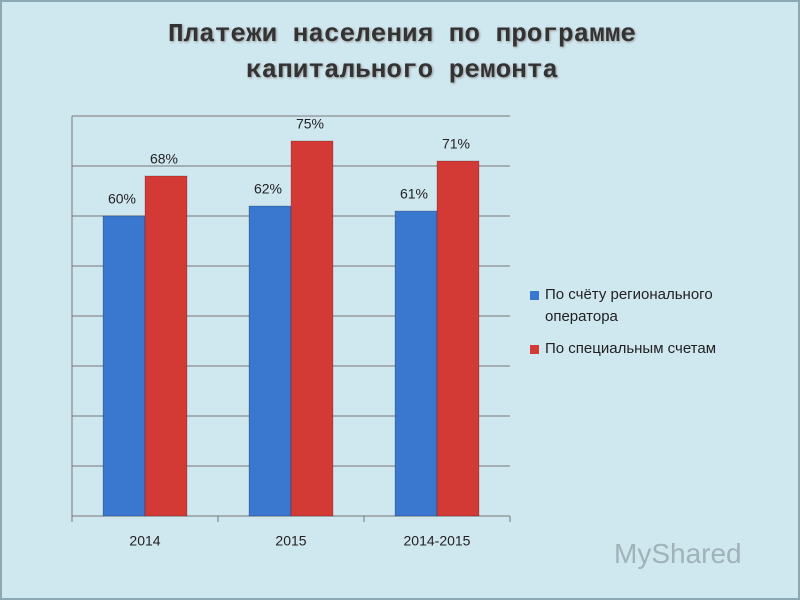 This screenshot has height=600, width=800. What do you see at coordinates (678, 553) in the screenshot?
I see `watermark: MyShared` at bounding box center [678, 553].